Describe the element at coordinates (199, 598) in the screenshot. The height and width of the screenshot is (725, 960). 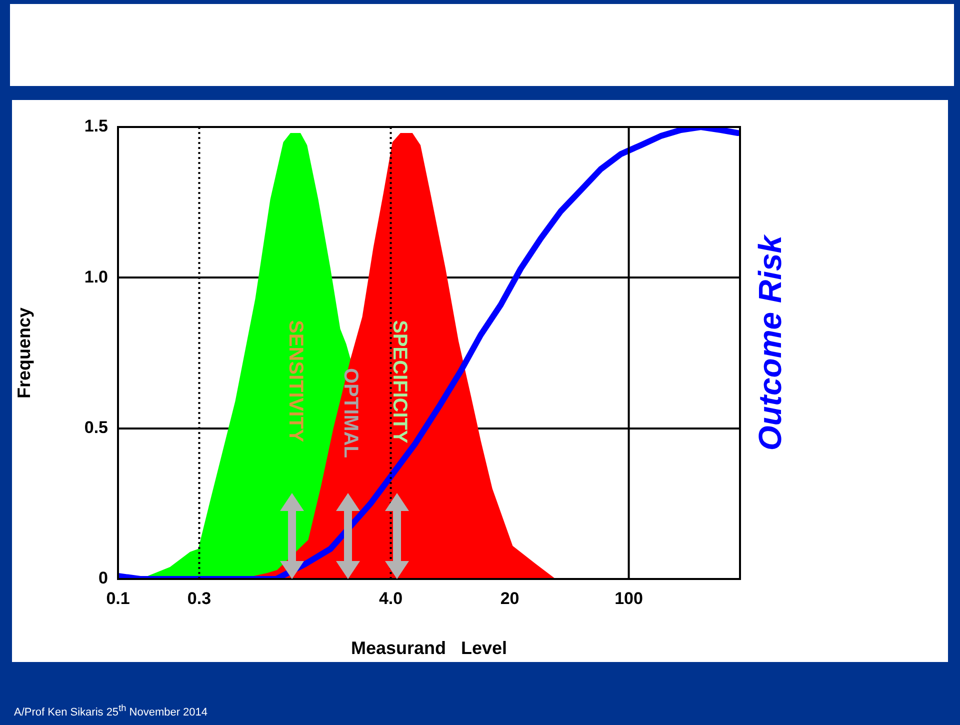
I see `x-tick-label: 0.3` at that location.